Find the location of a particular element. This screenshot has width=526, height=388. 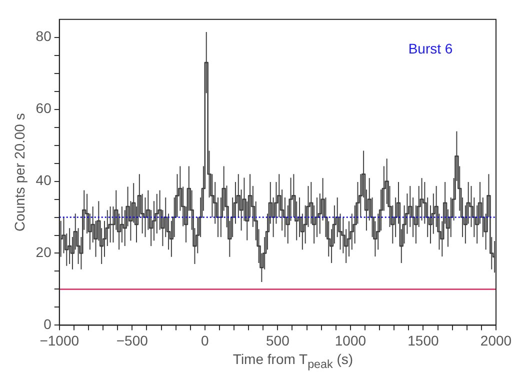

x-tick-label: 1000 is located at coordinates (350, 340).